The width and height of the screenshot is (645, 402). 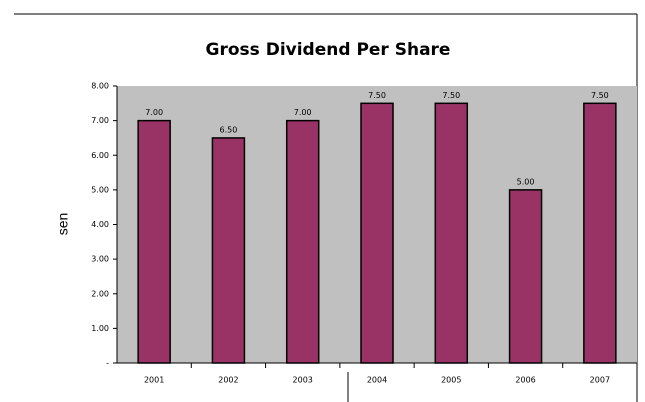 I want to click on x-tick-label: 2003, so click(x=303, y=380).